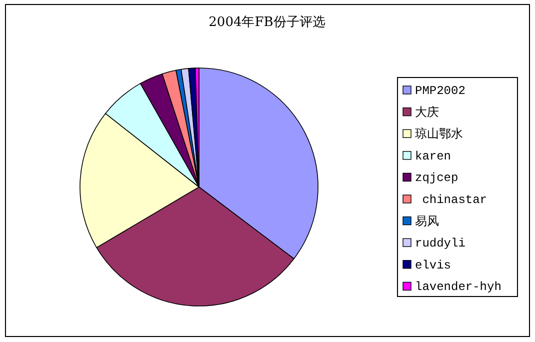 The image size is (535, 342). I want to click on legend-label: karen, so click(433, 156).